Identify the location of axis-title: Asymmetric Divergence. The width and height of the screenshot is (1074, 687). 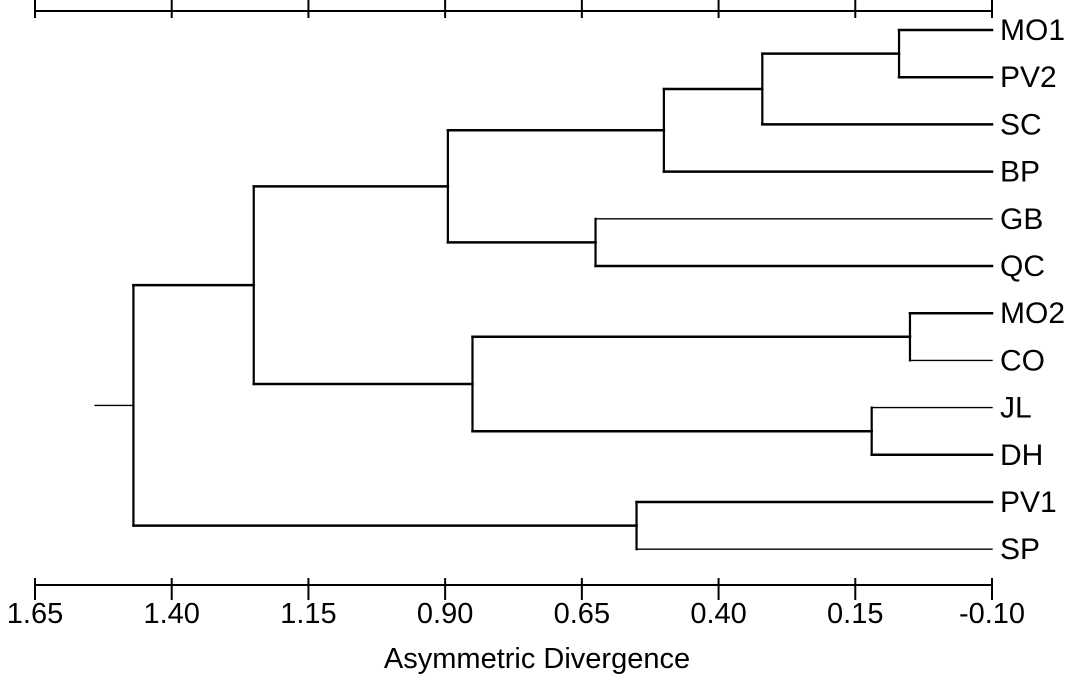
(537, 659).